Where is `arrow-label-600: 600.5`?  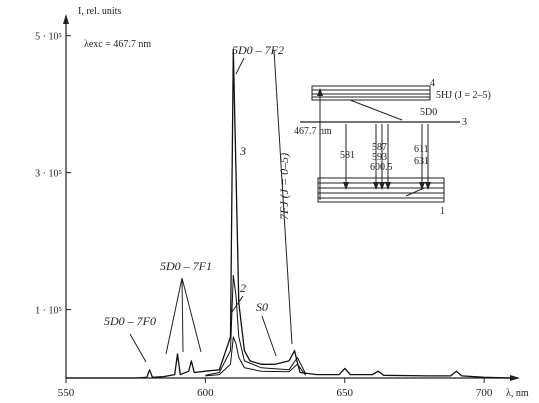
arrow-label-600: 600.5 is located at coordinates (381, 167).